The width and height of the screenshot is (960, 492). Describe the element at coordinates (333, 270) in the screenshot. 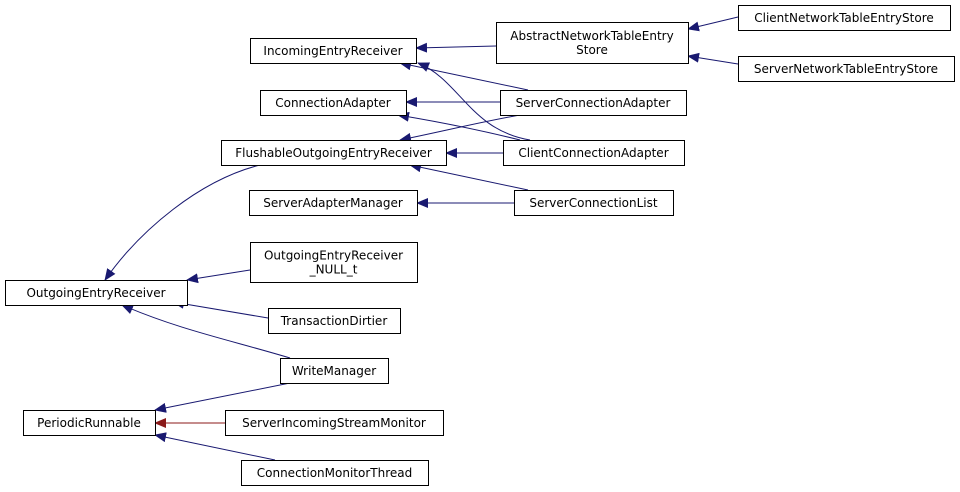

I see `node-label: _NULL_t` at that location.